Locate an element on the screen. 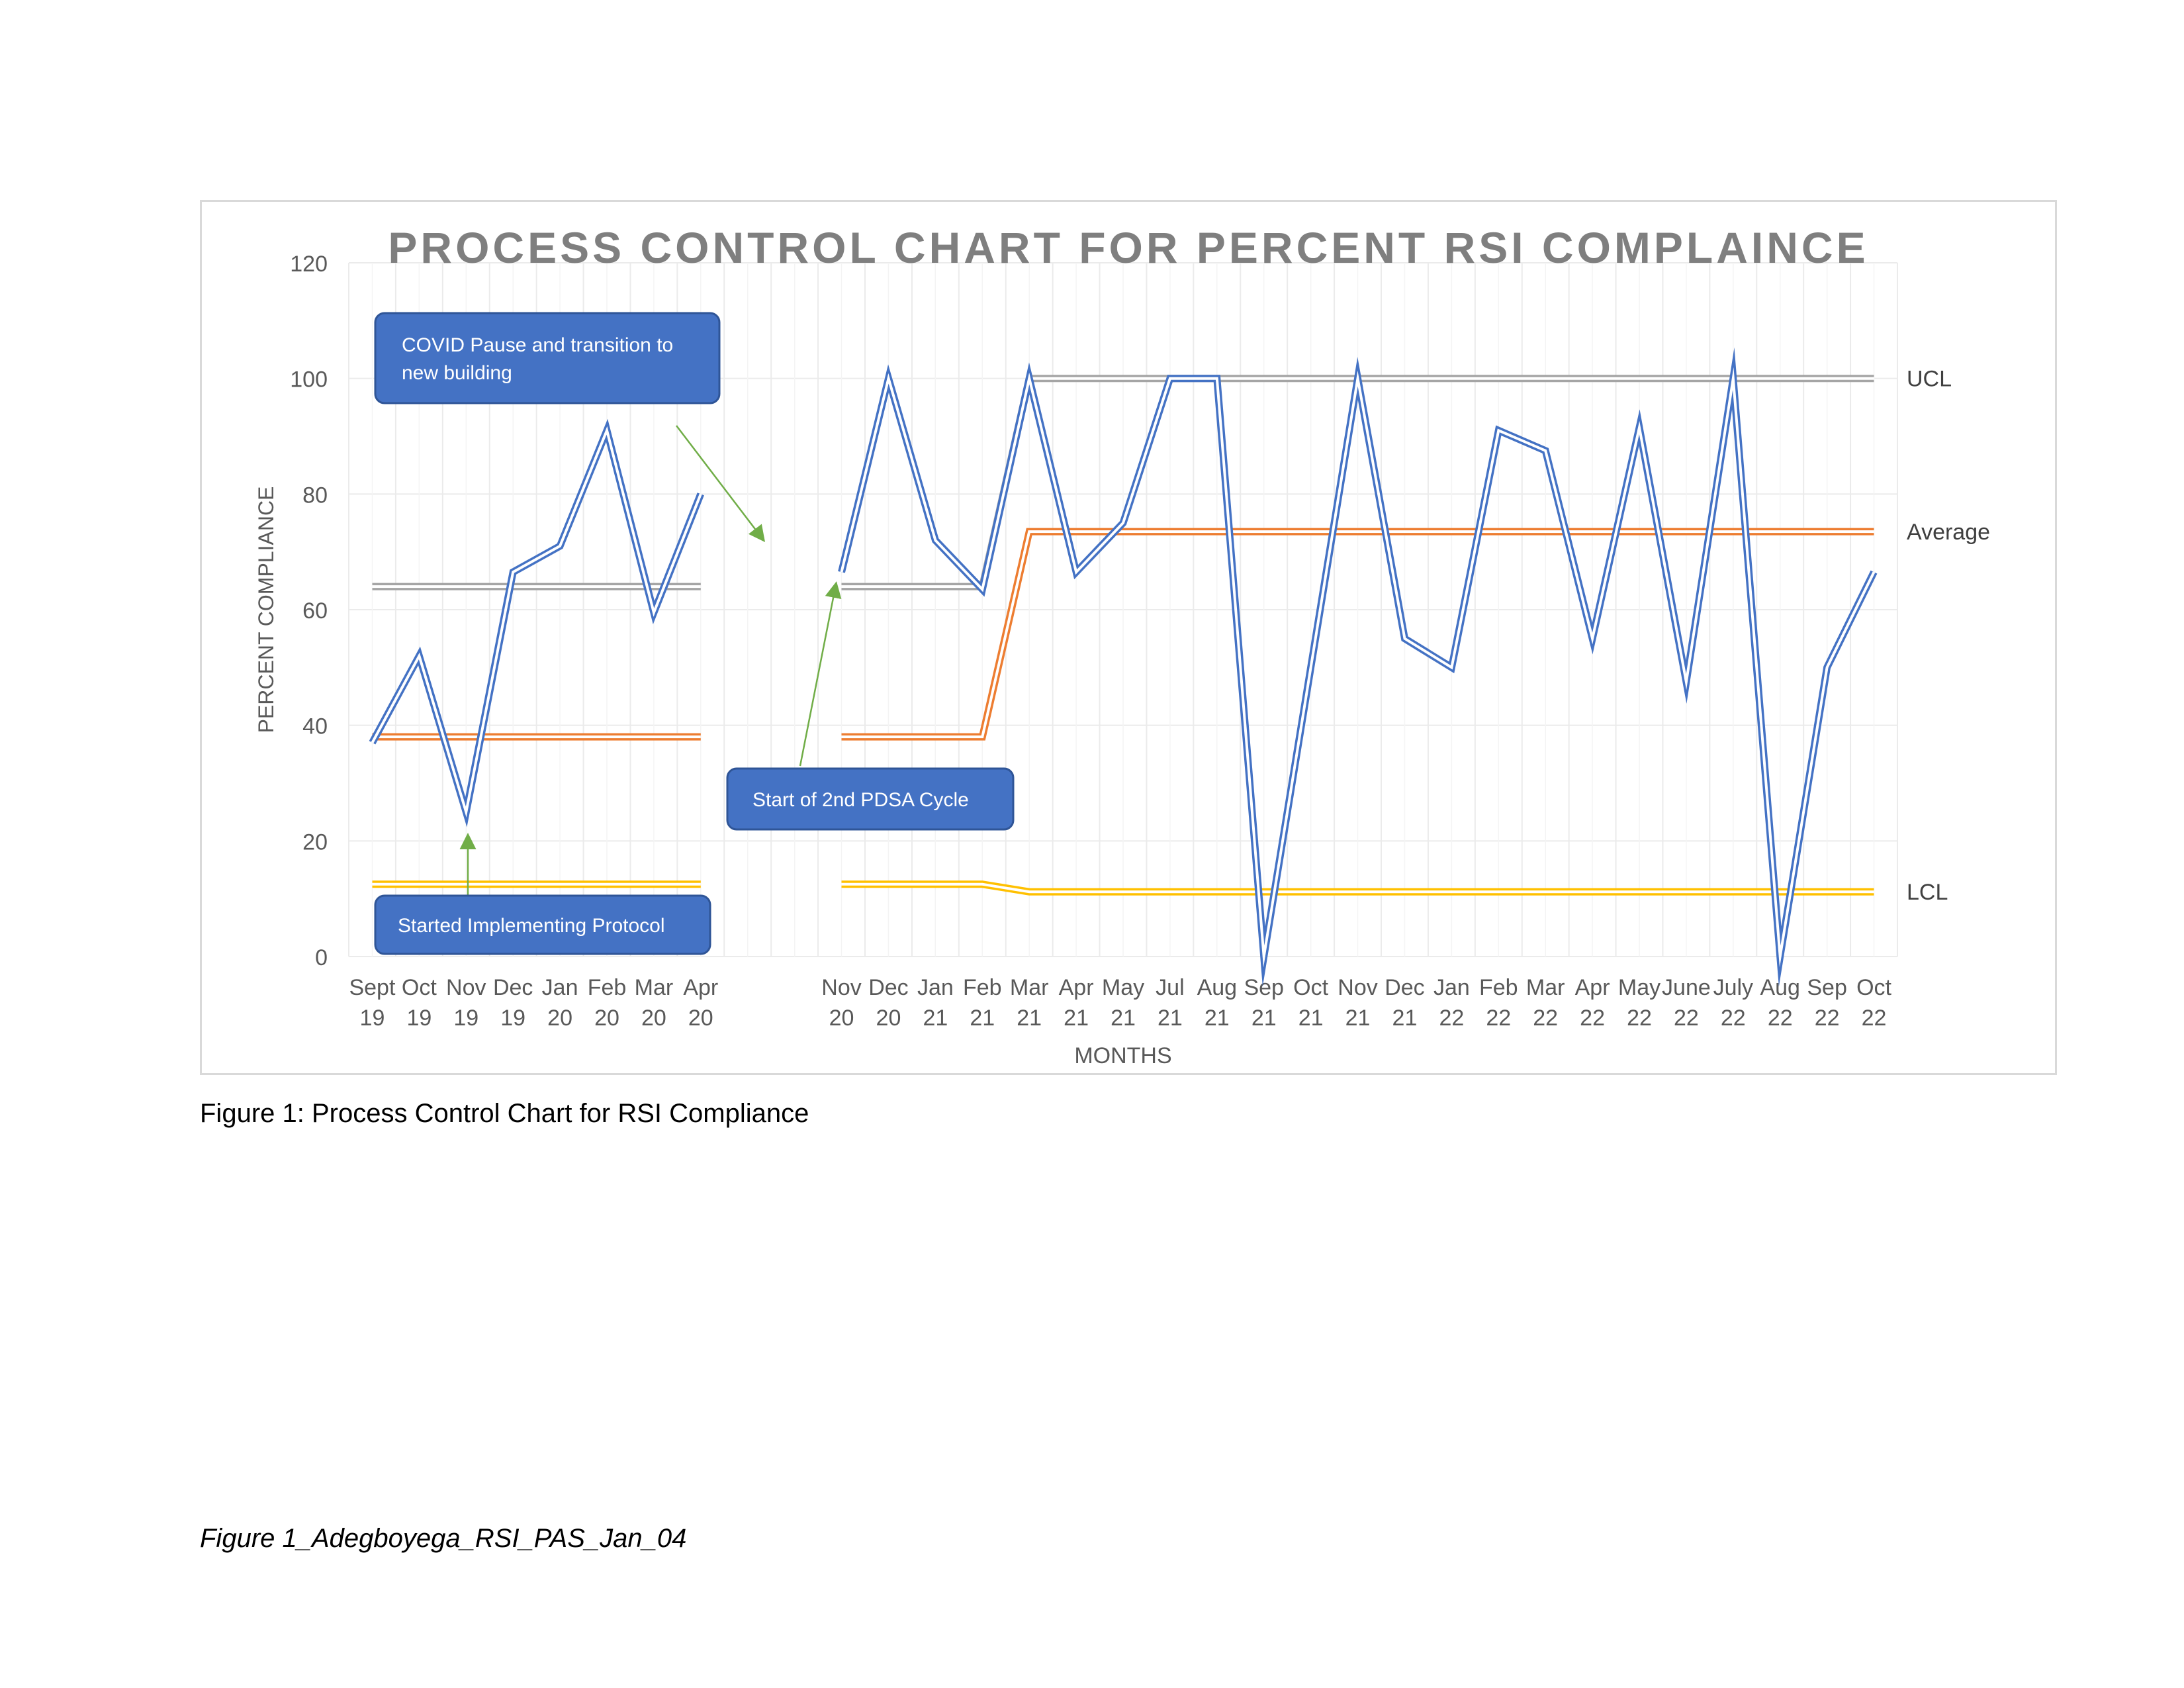 This screenshot has width=2184, height=1688. y-tick-label: 100 is located at coordinates (309, 380).